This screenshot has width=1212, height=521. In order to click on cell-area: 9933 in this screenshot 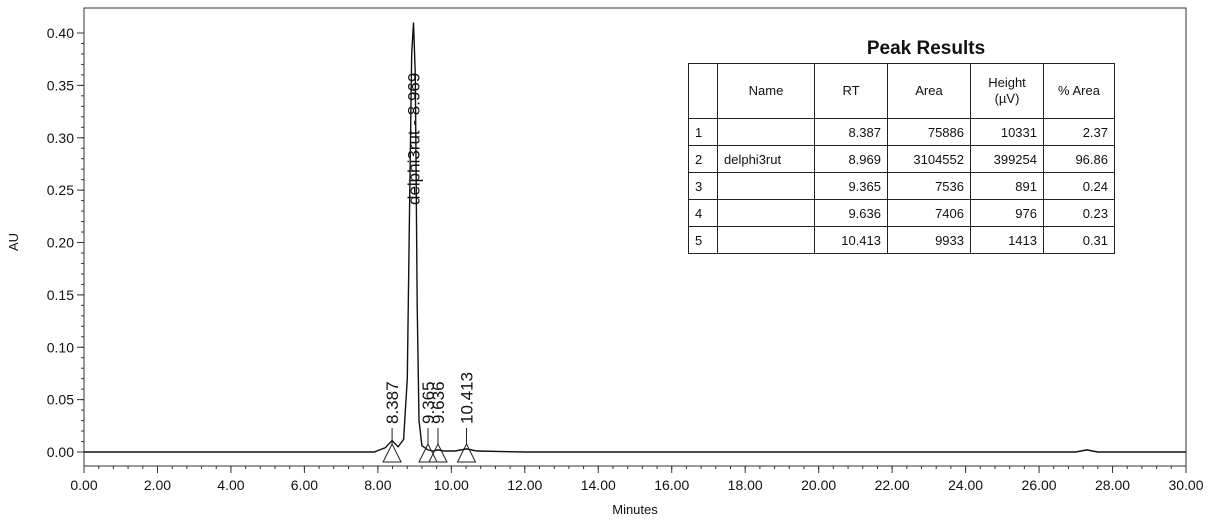, I will do `click(929, 240)`.